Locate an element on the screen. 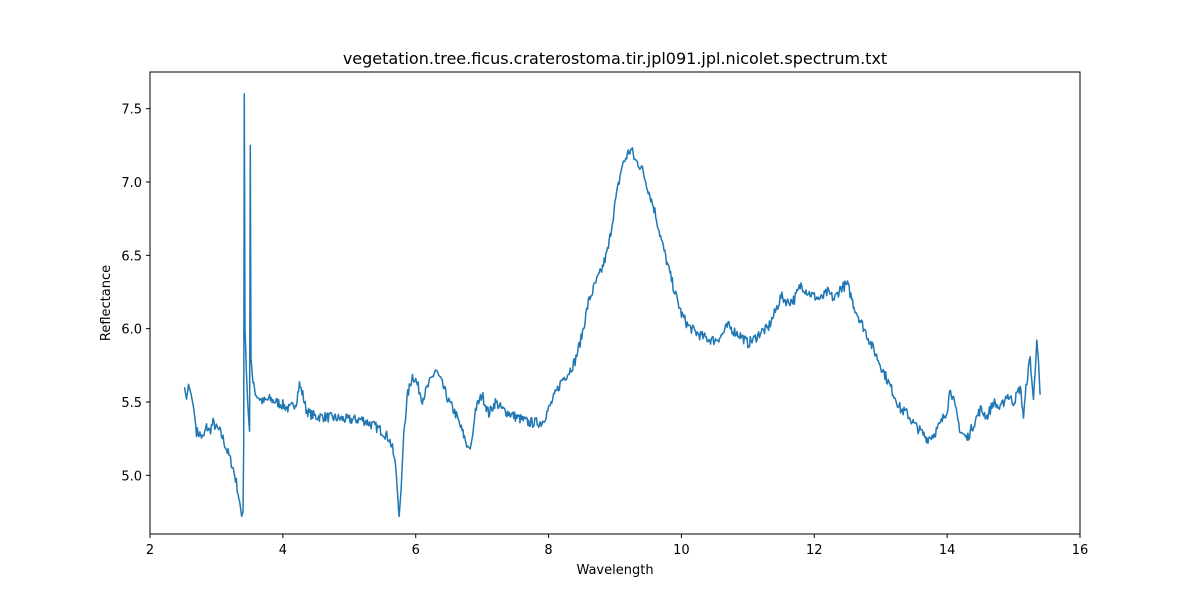  y-tick-label: 6.5 is located at coordinates (131, 256).